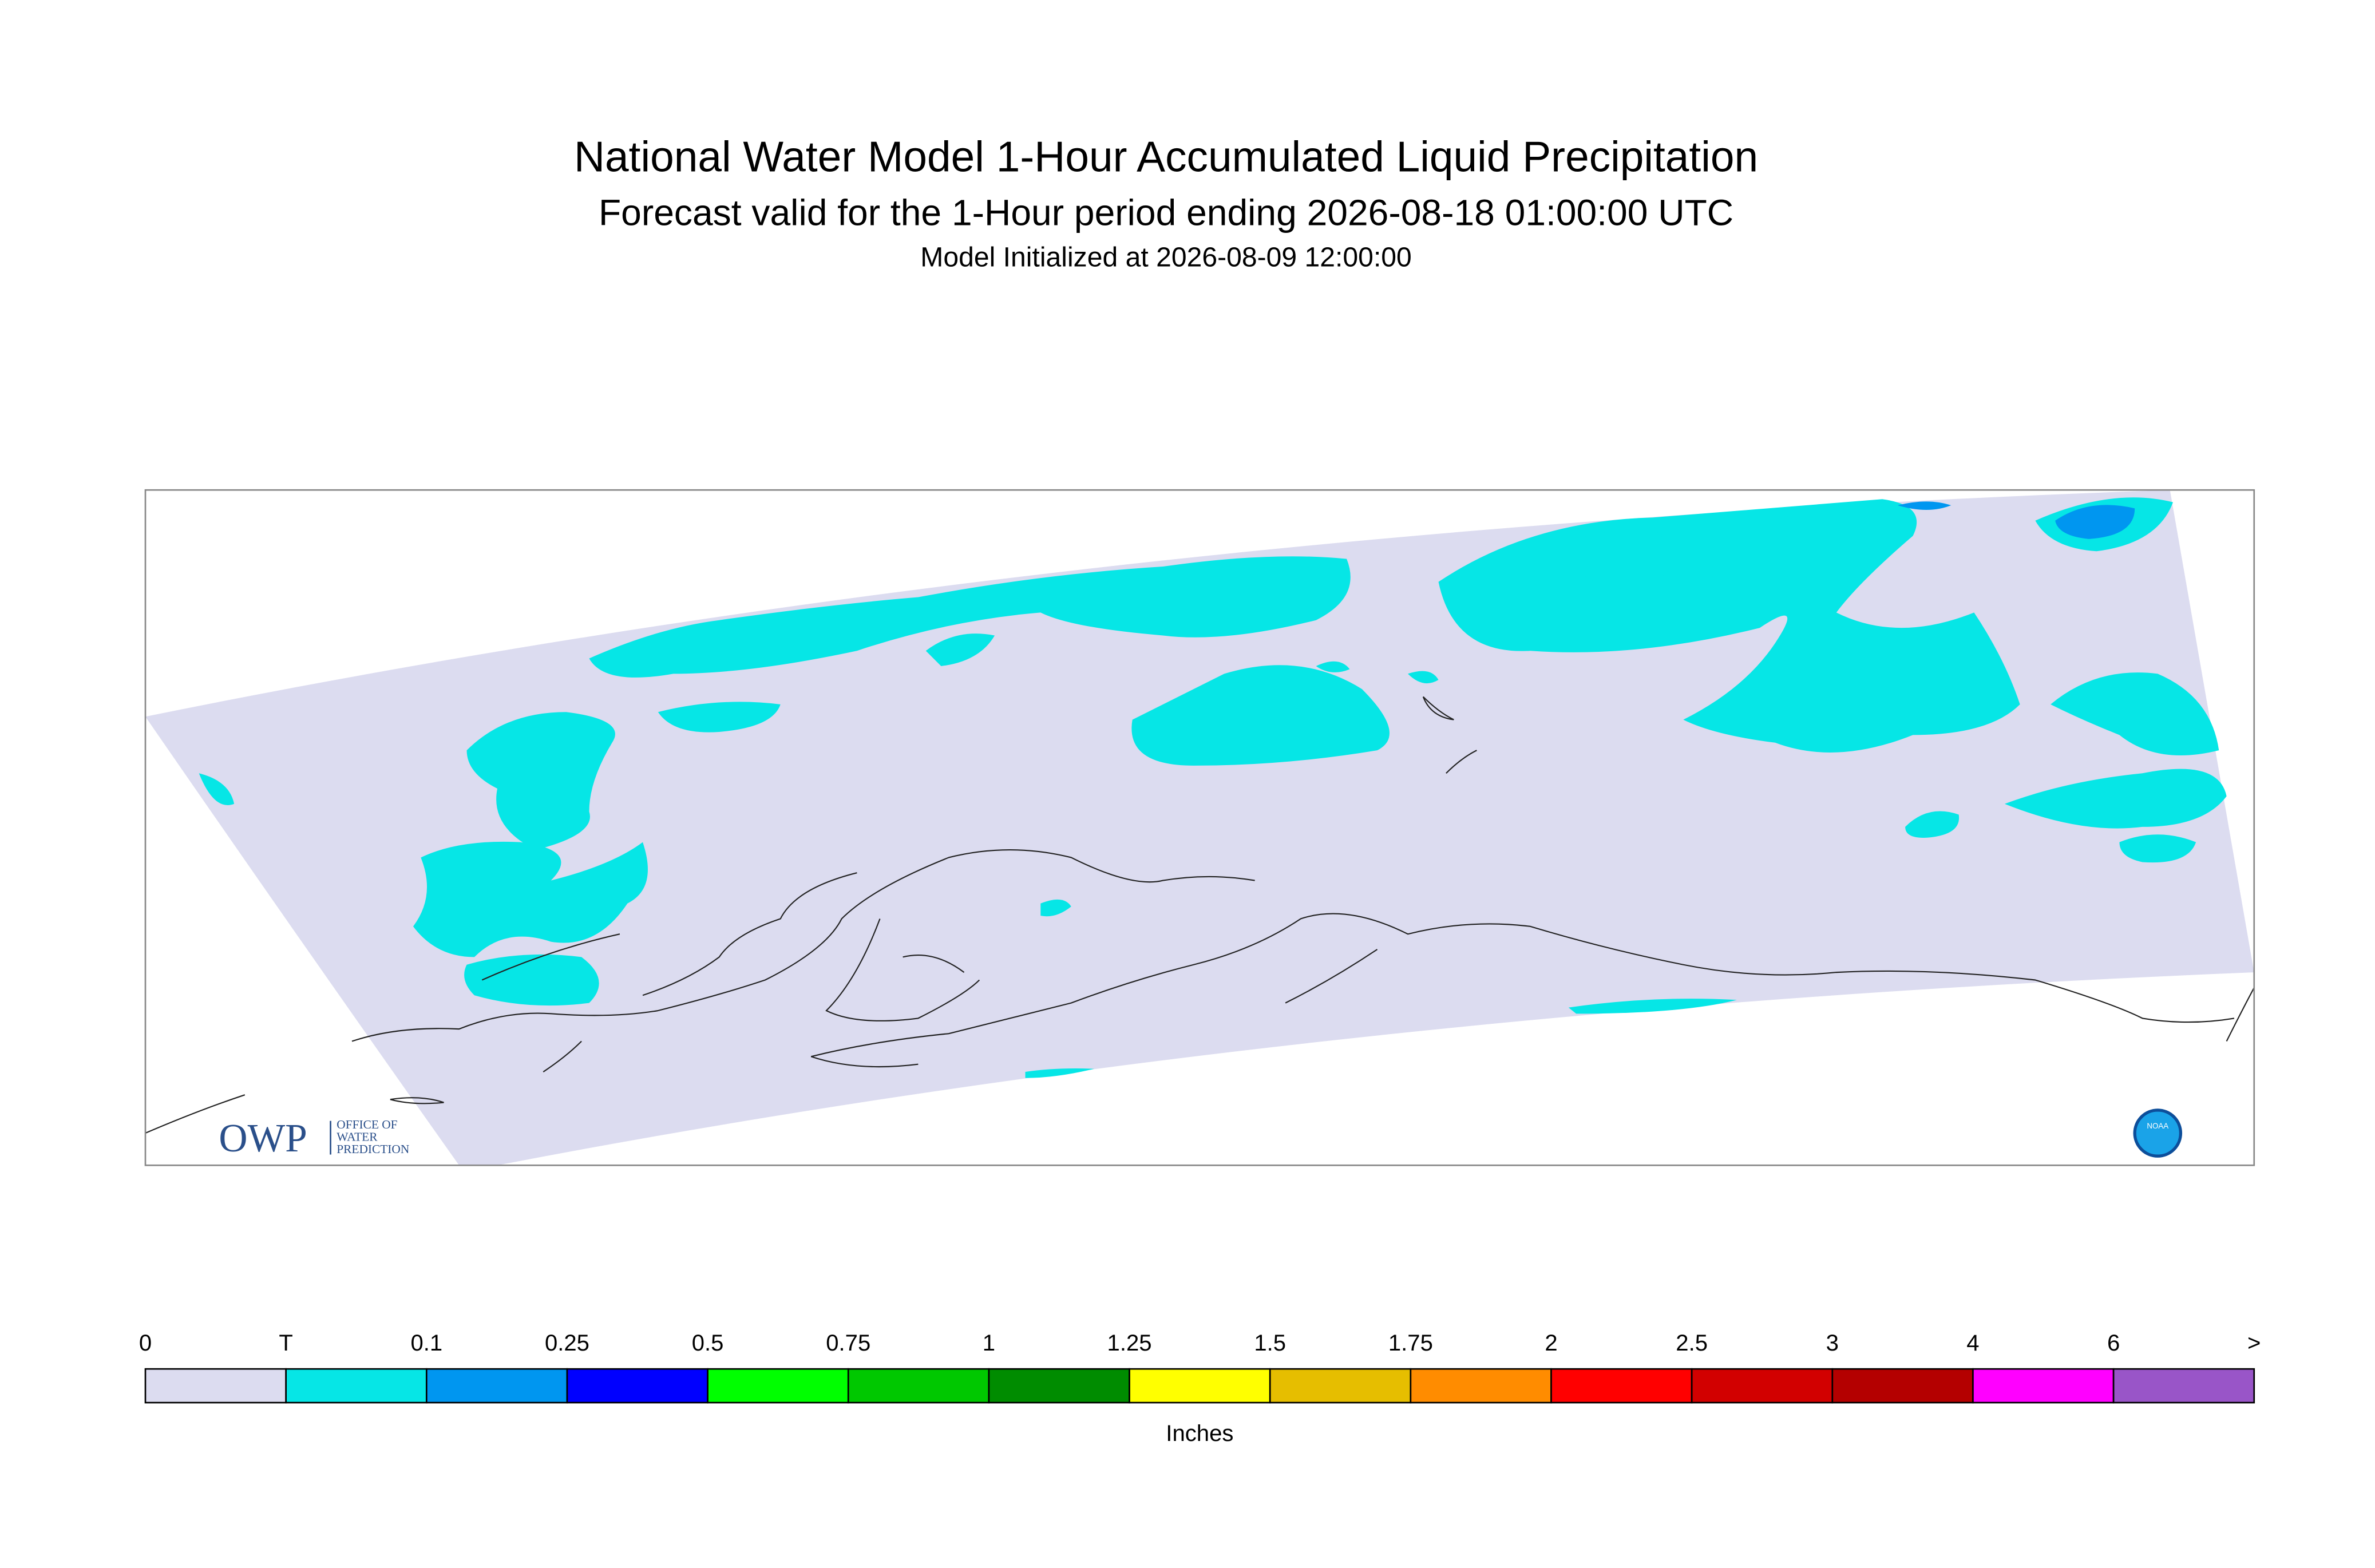  What do you see at coordinates (848, 1343) in the screenshot?
I see `colorbar-label: 0.75` at bounding box center [848, 1343].